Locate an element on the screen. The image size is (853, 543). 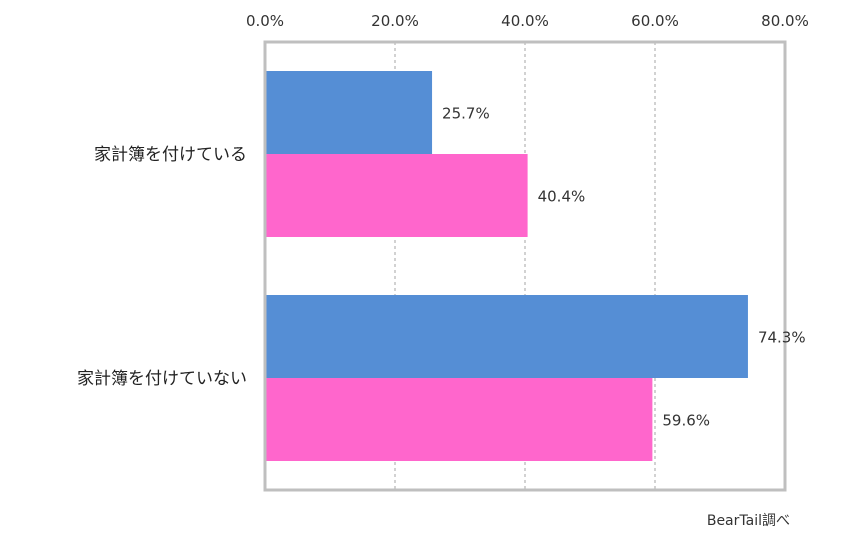
category-label: 家計簿を付けている is located at coordinates (170, 155).